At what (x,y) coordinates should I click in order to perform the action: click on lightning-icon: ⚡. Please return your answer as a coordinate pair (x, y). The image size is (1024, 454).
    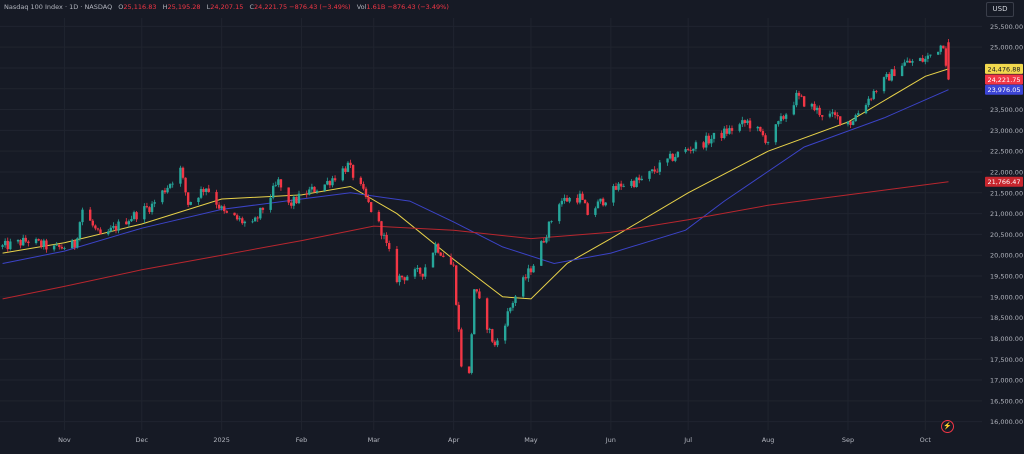
    Looking at the image, I should click on (947, 426).